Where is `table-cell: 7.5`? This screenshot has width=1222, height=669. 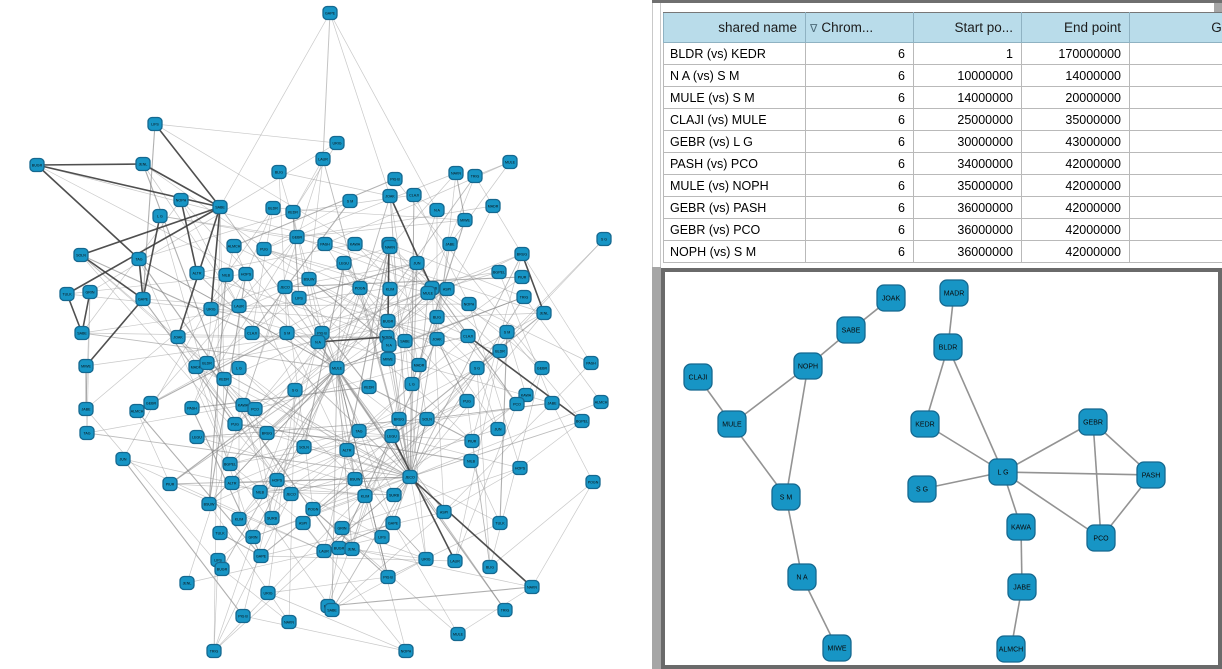
table-cell: 7.5 is located at coordinates (1175, 97).